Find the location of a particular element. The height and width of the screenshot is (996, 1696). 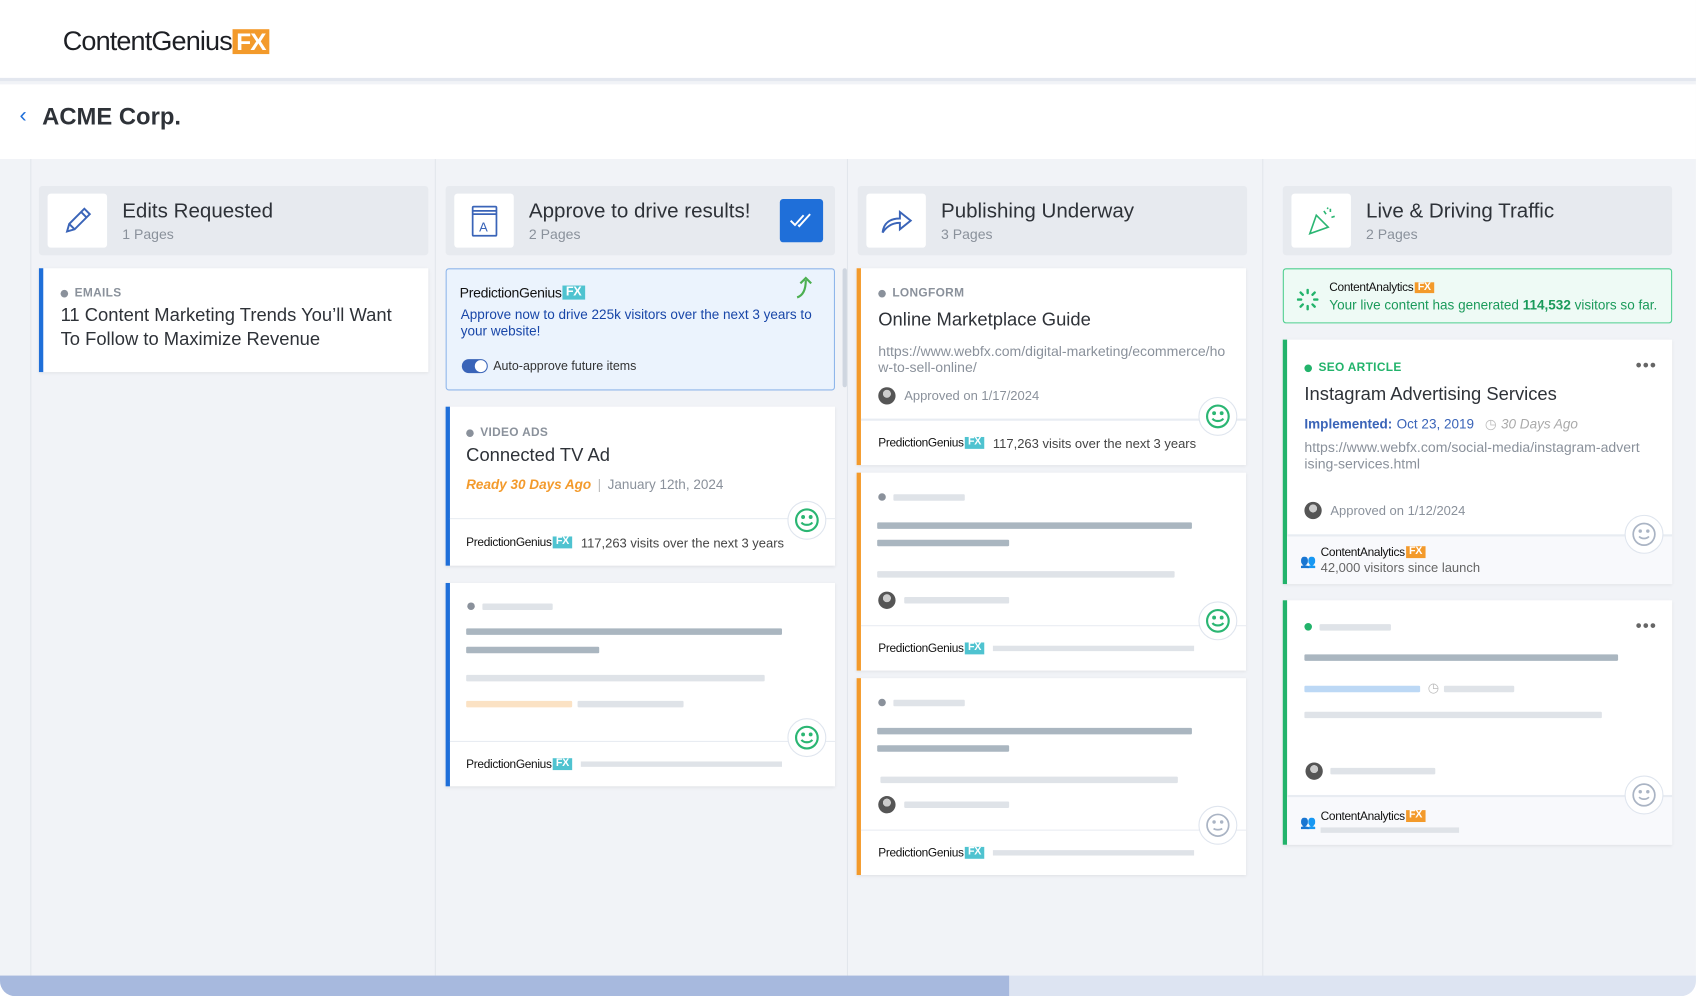

sparkle-icon is located at coordinates (1307, 299).